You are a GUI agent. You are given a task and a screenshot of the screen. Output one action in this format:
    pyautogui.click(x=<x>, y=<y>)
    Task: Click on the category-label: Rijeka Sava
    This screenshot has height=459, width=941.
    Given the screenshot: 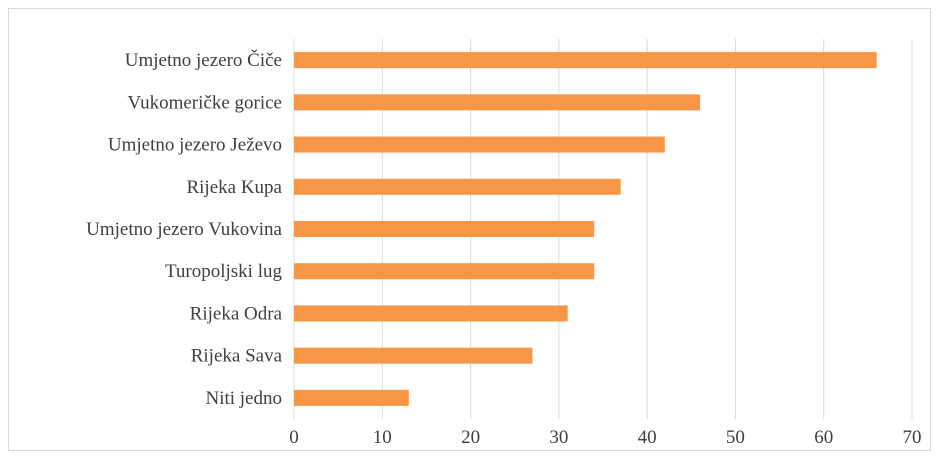 What is the action you would take?
    pyautogui.click(x=237, y=356)
    